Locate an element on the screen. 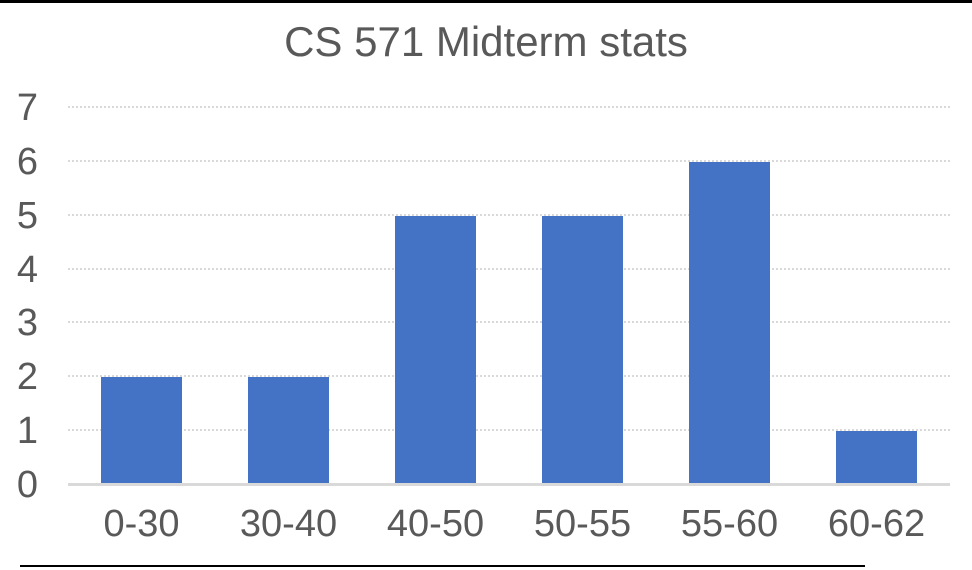 This screenshot has width=972, height=570. x-axis-tick-label: 50-55 is located at coordinates (582, 524).